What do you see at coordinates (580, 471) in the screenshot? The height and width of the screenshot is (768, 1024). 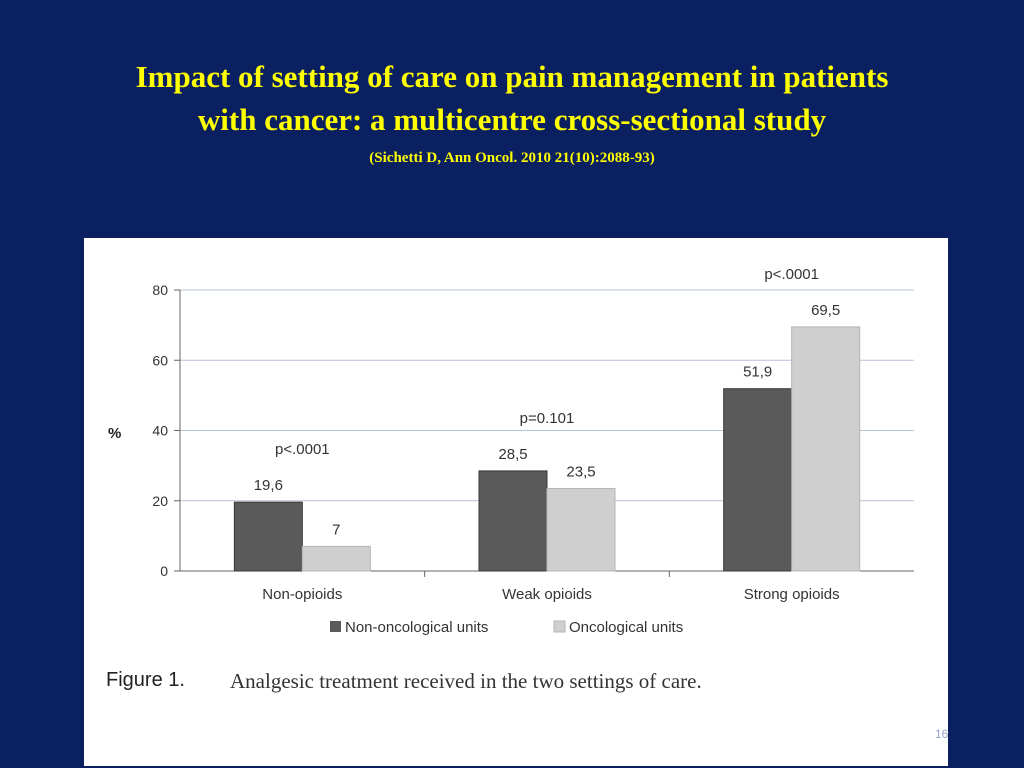 I see `bar-value-label: 23,5` at bounding box center [580, 471].